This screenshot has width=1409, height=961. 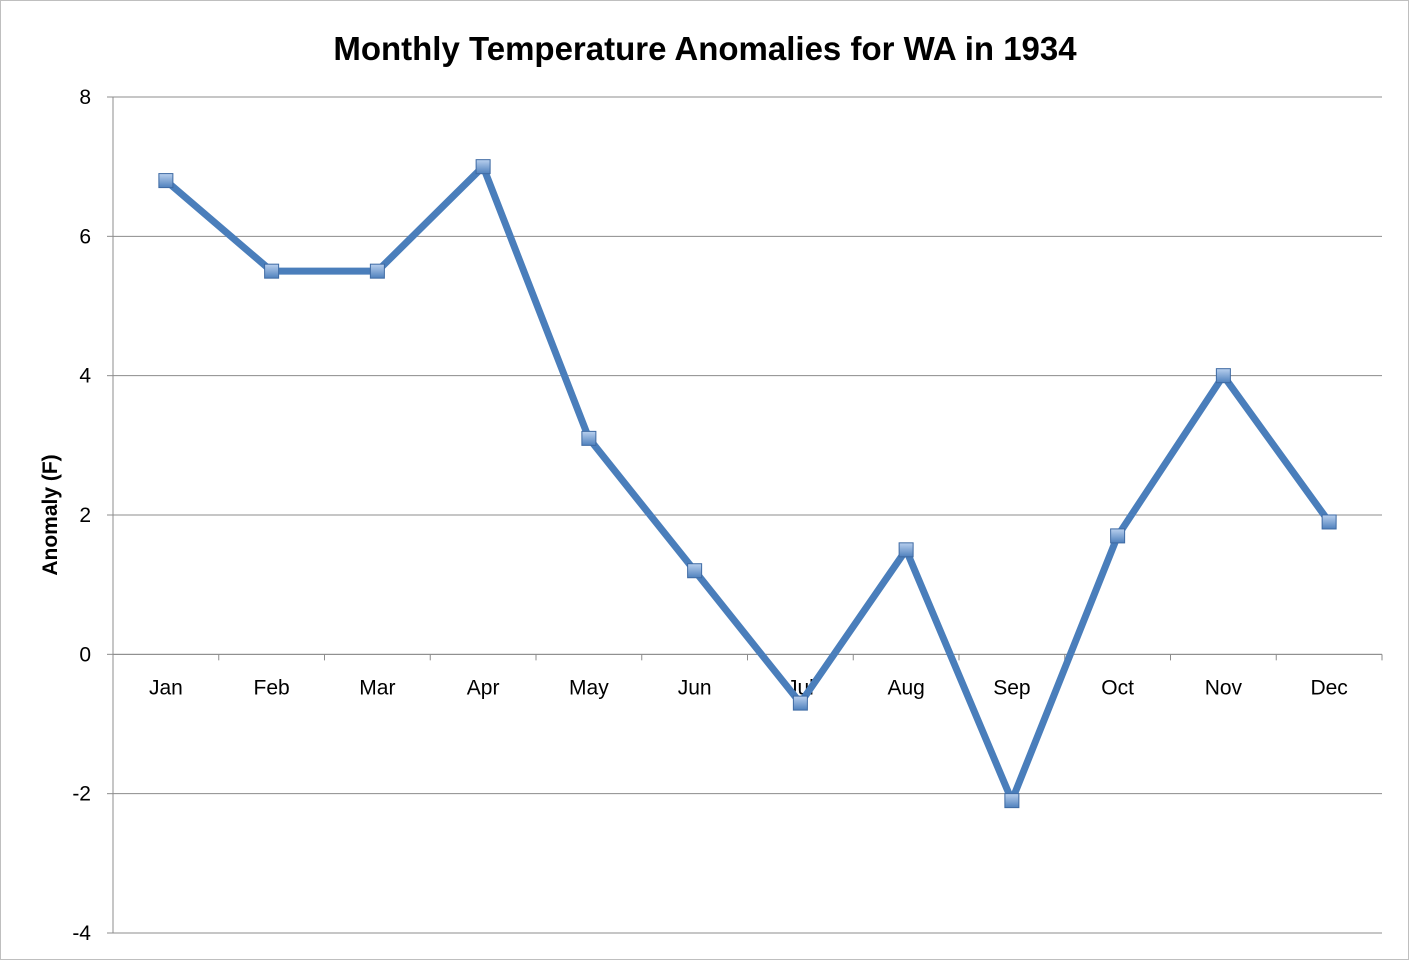 I want to click on data-point-jun, so click(x=695, y=571).